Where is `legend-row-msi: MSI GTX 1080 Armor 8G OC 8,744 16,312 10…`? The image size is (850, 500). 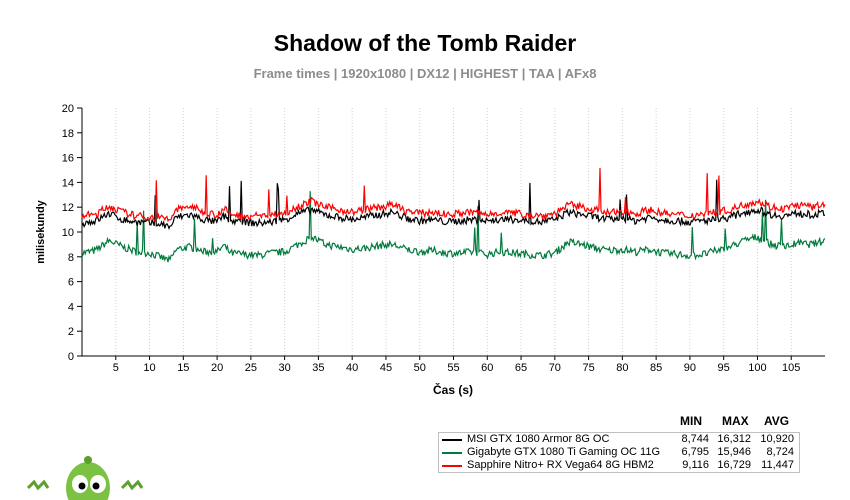 legend-row-msi: MSI GTX 1080 Armor 8G OC 8,744 16,312 10… is located at coordinates (619, 439).